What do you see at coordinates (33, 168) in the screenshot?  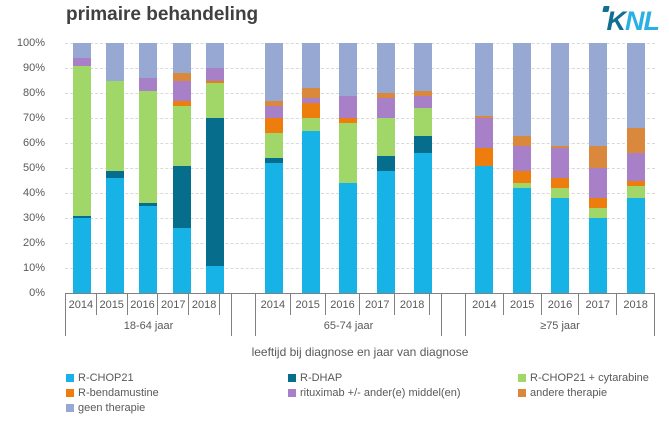 I see `y-axis-tick-label: 50%` at bounding box center [33, 168].